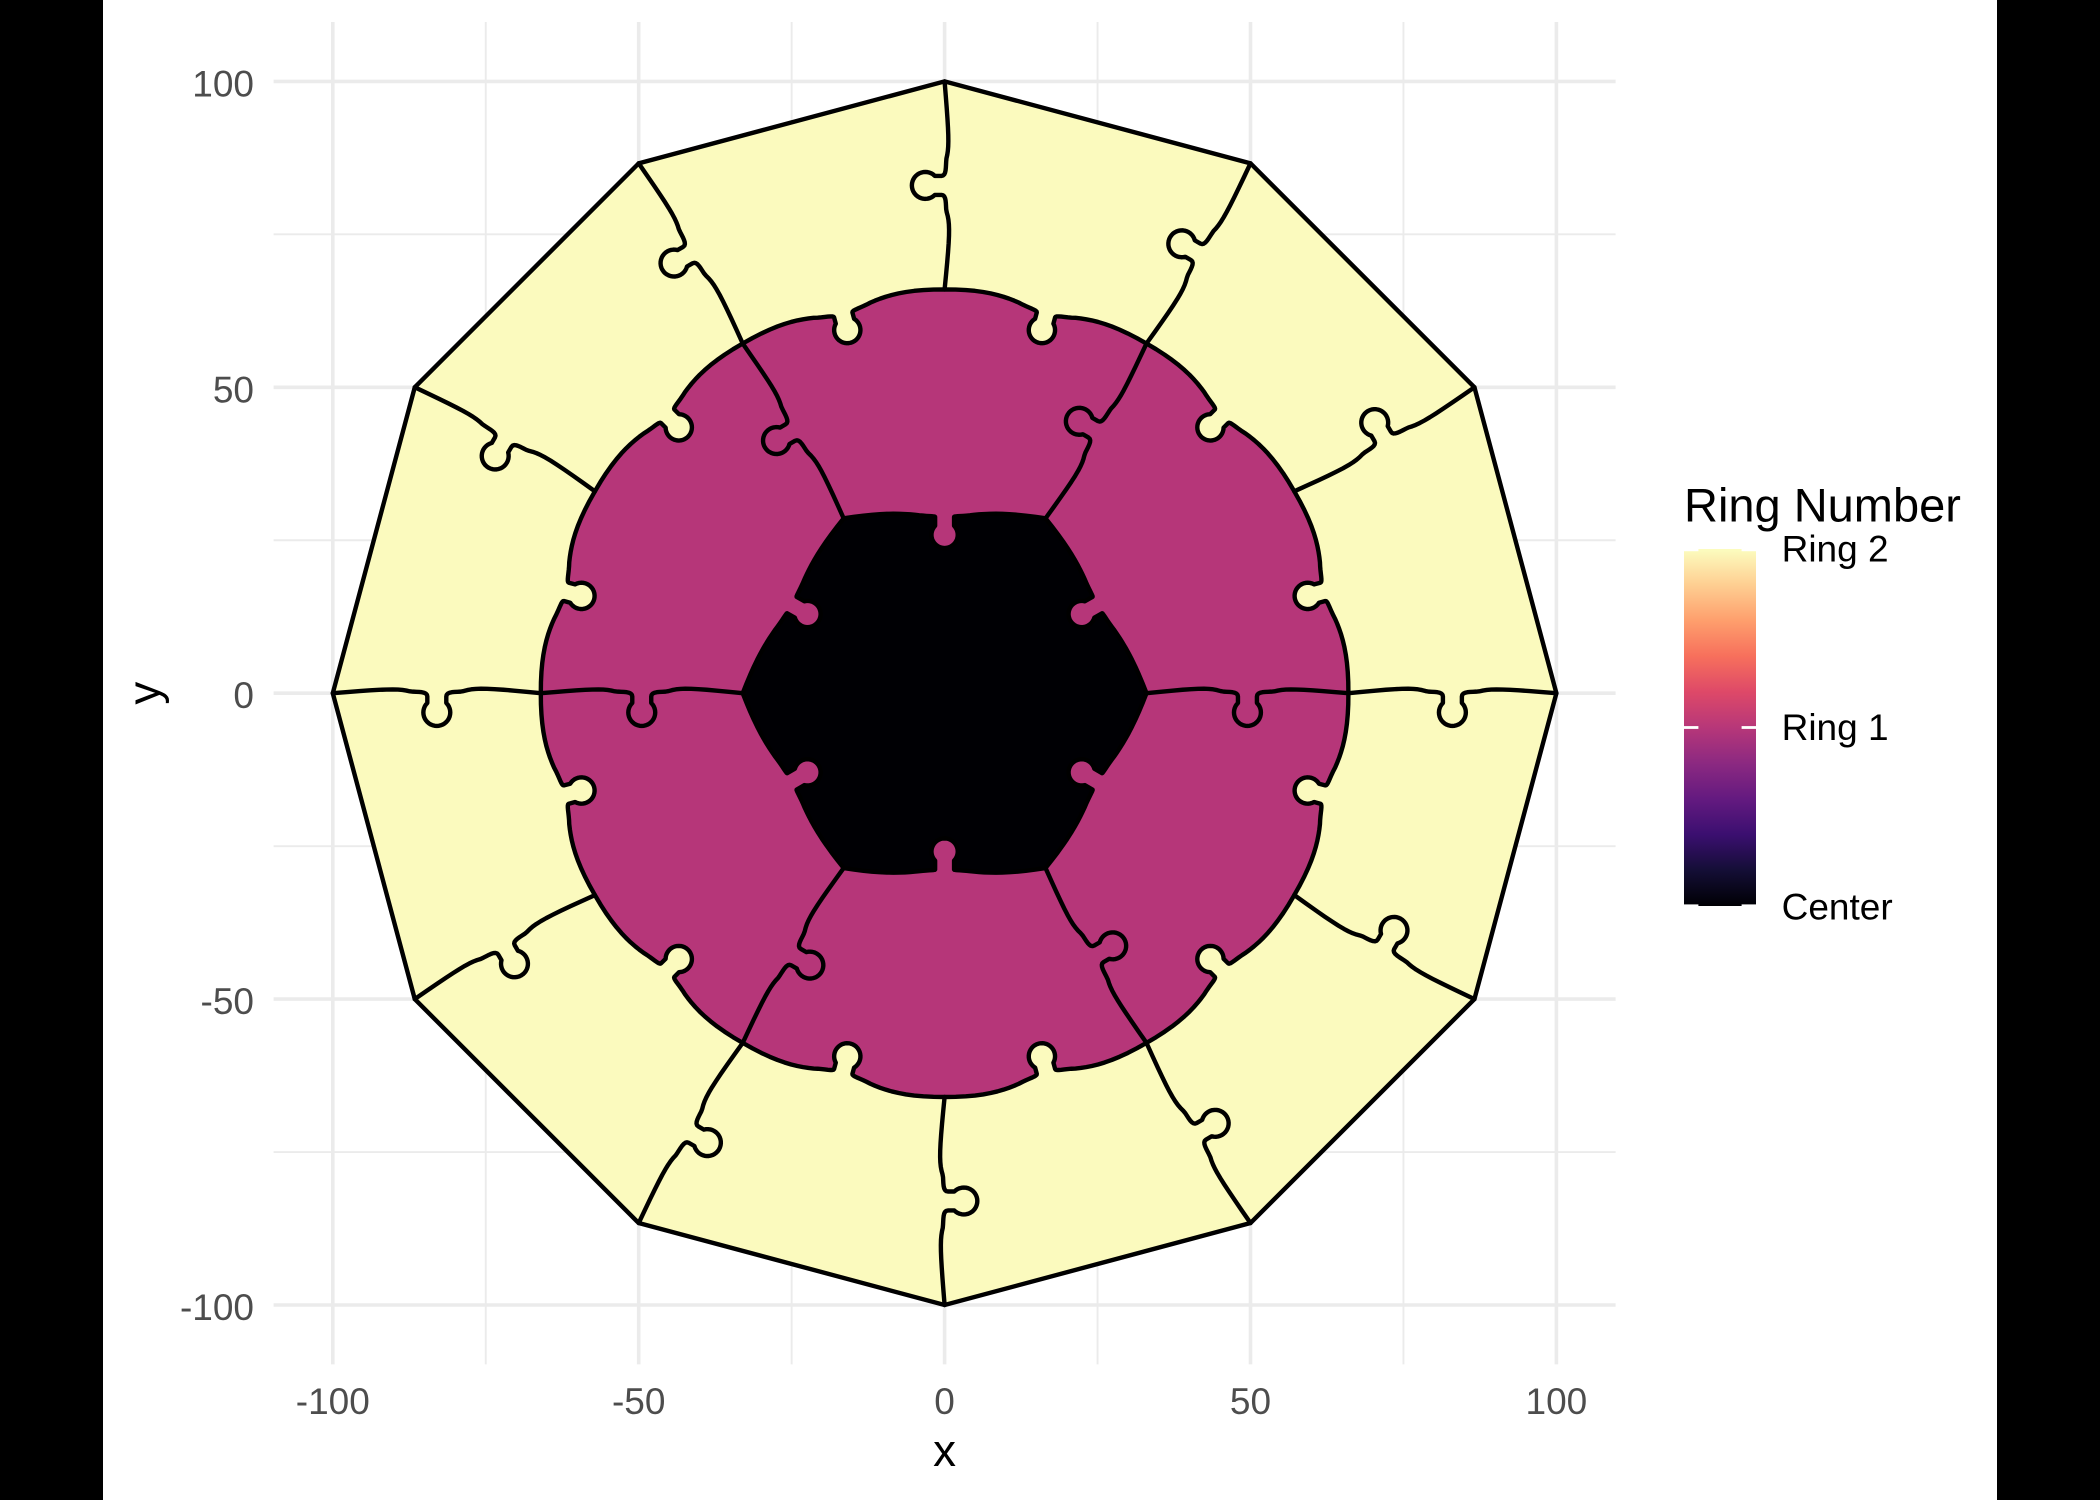 This screenshot has height=1500, width=2100. What do you see at coordinates (1835, 727) in the screenshot?
I see `svg-text: Ring 1` at bounding box center [1835, 727].